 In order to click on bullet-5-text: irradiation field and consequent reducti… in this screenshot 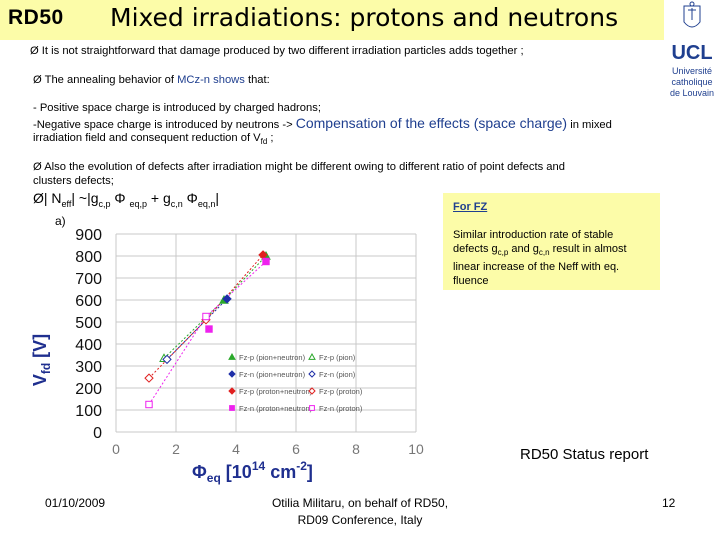, I will do `click(147, 138)`.